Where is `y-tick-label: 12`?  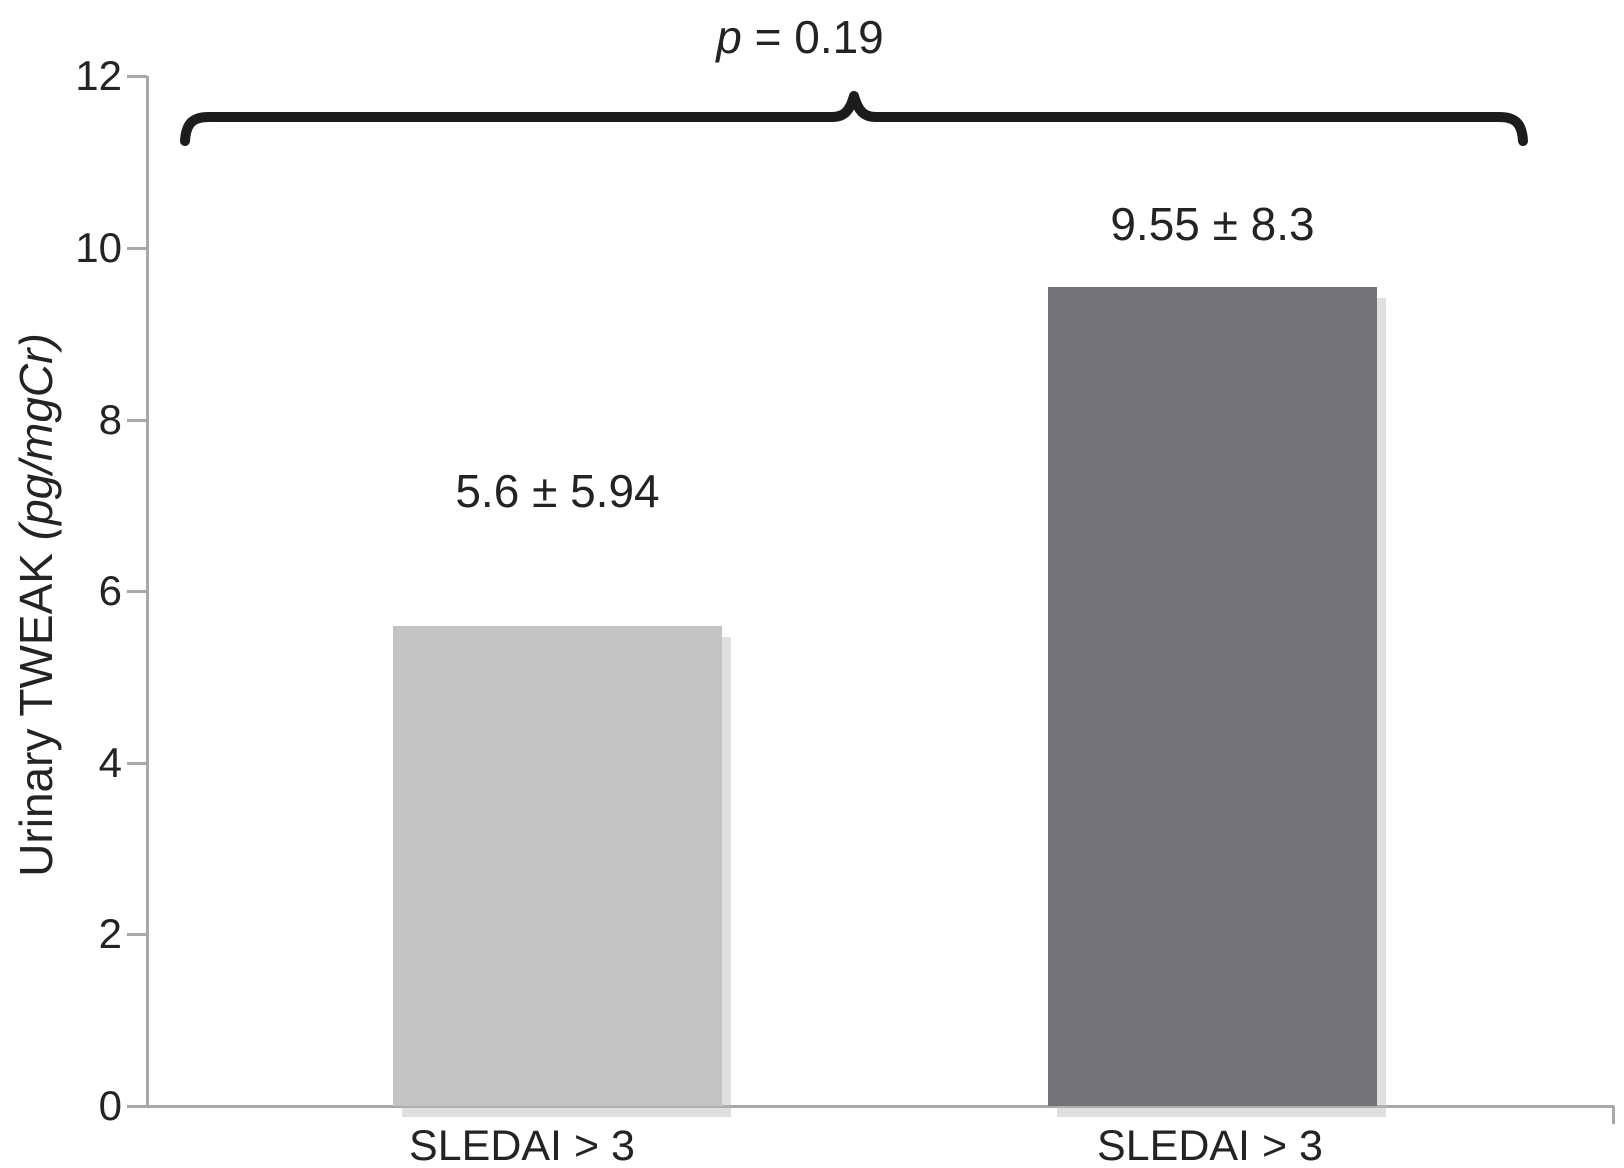 y-tick-label: 12 is located at coordinates (98, 76).